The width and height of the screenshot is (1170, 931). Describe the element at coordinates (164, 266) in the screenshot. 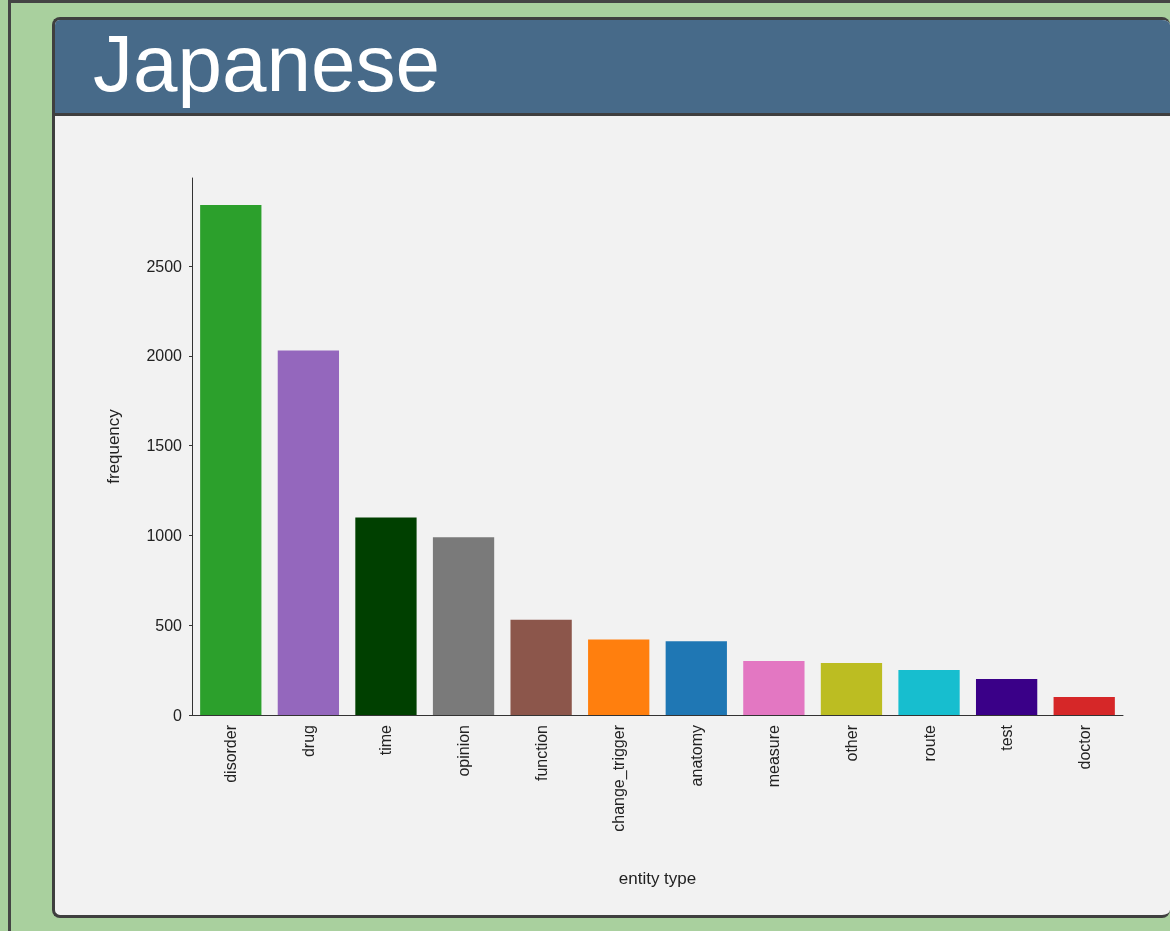

I see `y-tick-label: 2500` at that location.